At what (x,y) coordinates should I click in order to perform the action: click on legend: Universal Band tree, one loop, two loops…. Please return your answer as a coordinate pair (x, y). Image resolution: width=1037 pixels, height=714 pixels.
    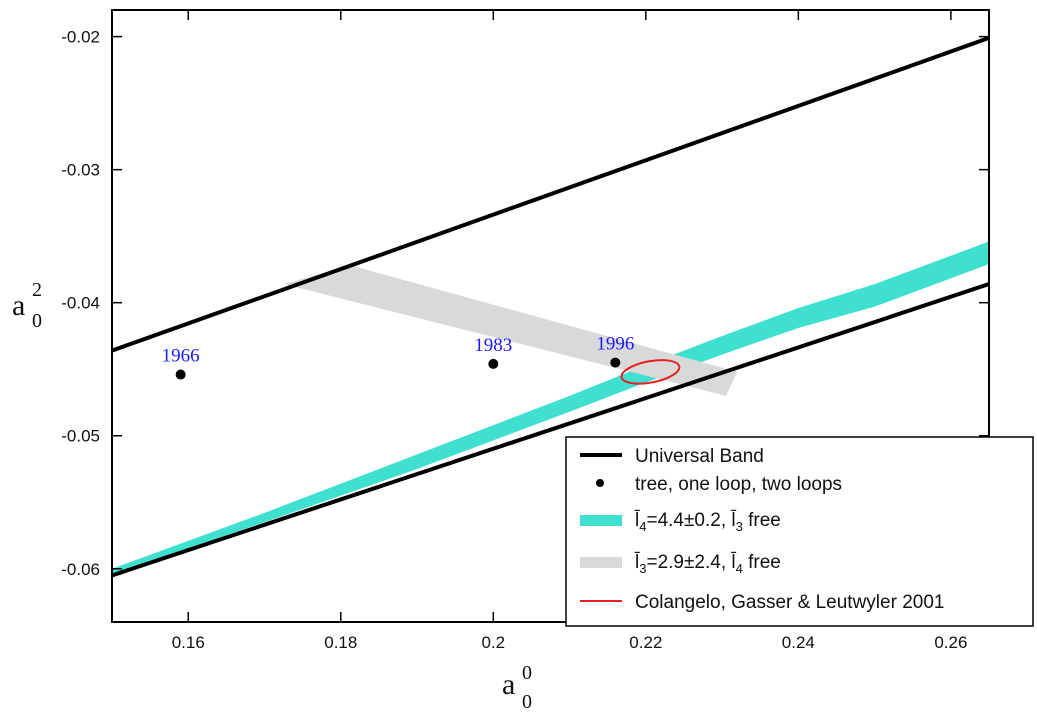
    Looking at the image, I should click on (799, 531).